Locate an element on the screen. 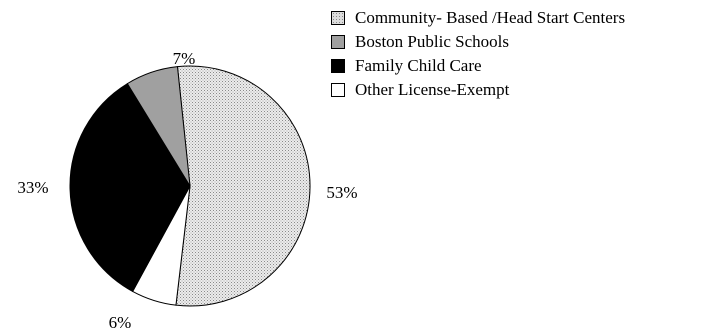  legend-label: Boston Public Schools is located at coordinates (432, 41).